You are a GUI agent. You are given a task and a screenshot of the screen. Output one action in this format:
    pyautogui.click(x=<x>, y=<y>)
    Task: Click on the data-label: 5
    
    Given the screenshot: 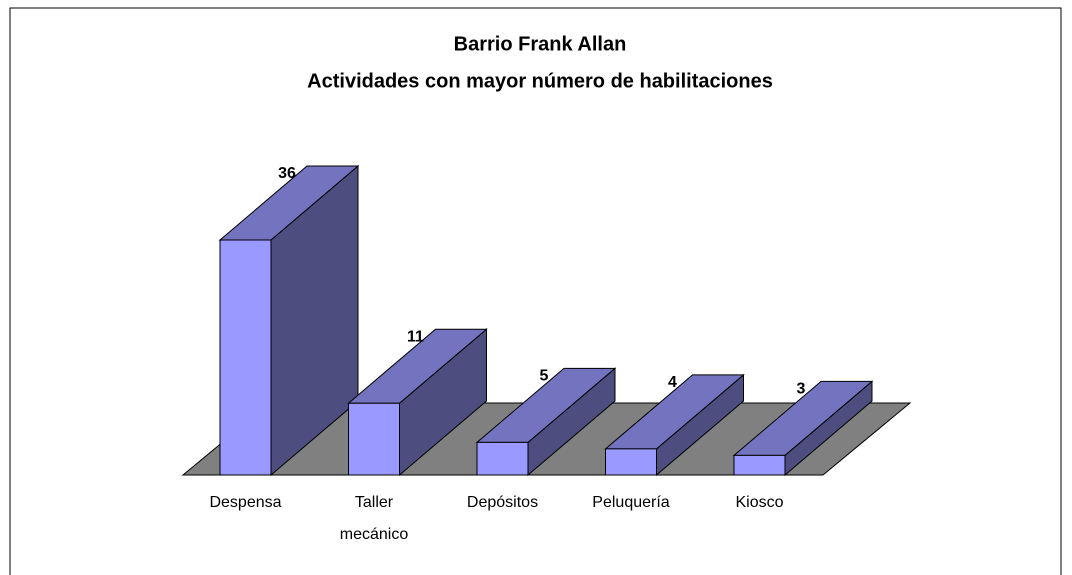 What is the action you would take?
    pyautogui.click(x=544, y=376)
    